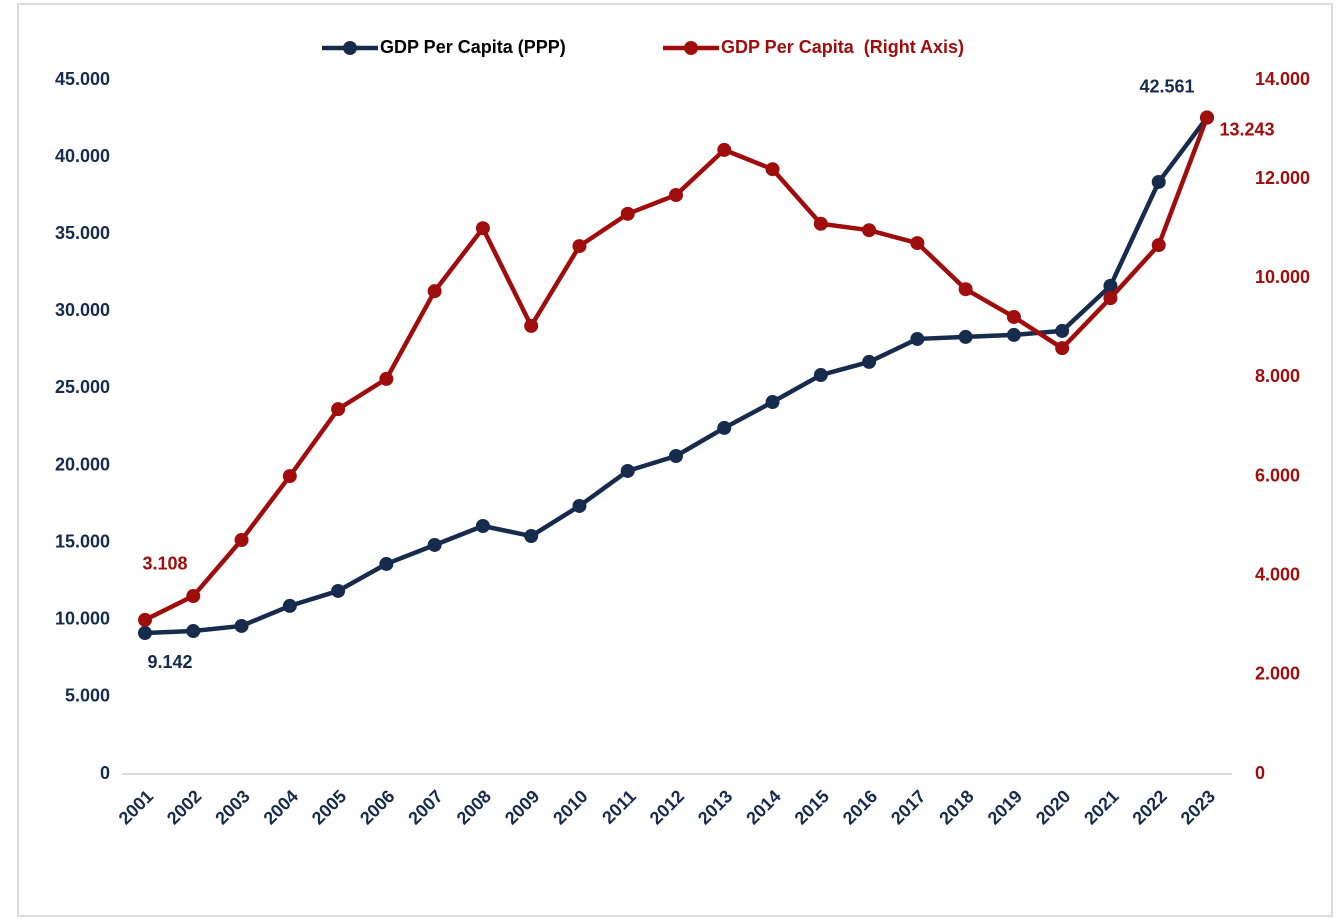 The width and height of the screenshot is (1337, 919). Describe the element at coordinates (105, 773) in the screenshot. I see `y-tick-label: 0` at that location.